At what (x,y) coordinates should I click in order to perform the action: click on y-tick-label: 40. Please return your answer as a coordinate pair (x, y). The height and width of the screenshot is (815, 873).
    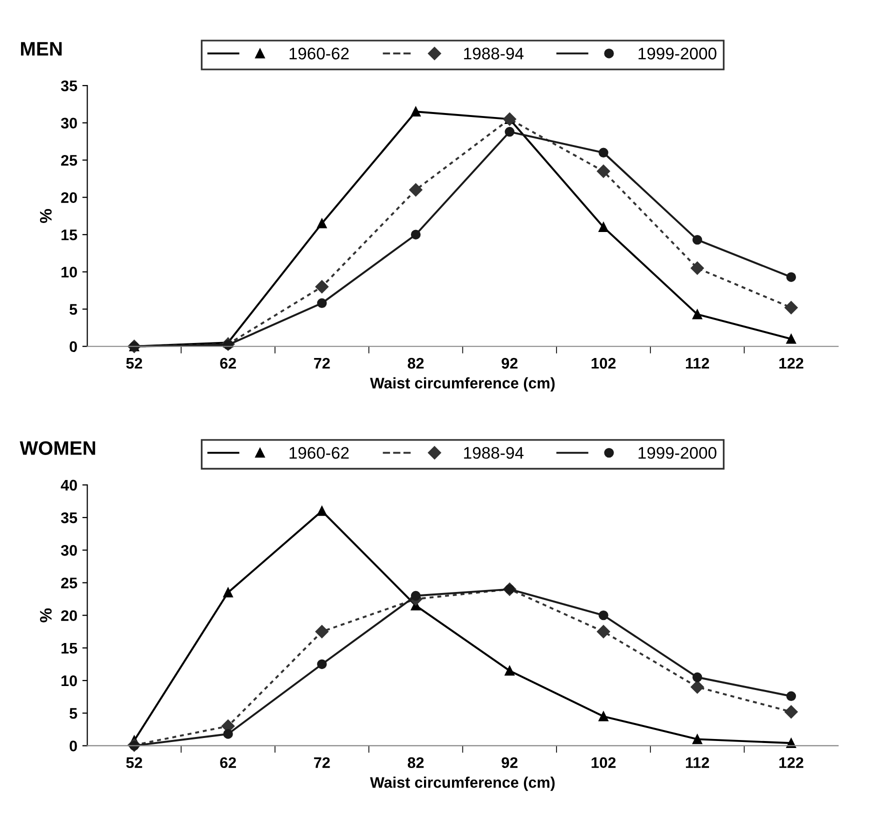
    Looking at the image, I should click on (68, 485).